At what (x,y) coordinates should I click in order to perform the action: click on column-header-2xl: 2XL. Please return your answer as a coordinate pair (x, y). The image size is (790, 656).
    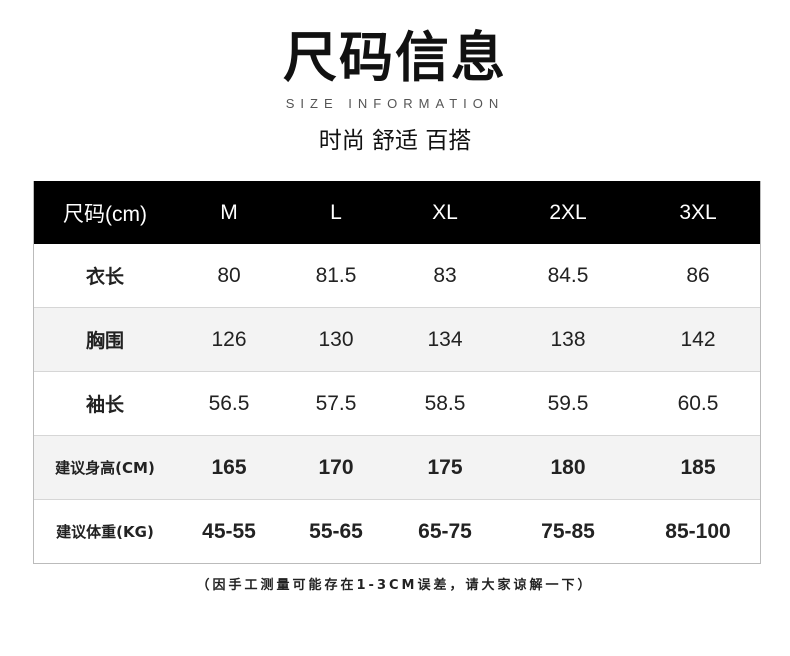
    Looking at the image, I should click on (568, 212).